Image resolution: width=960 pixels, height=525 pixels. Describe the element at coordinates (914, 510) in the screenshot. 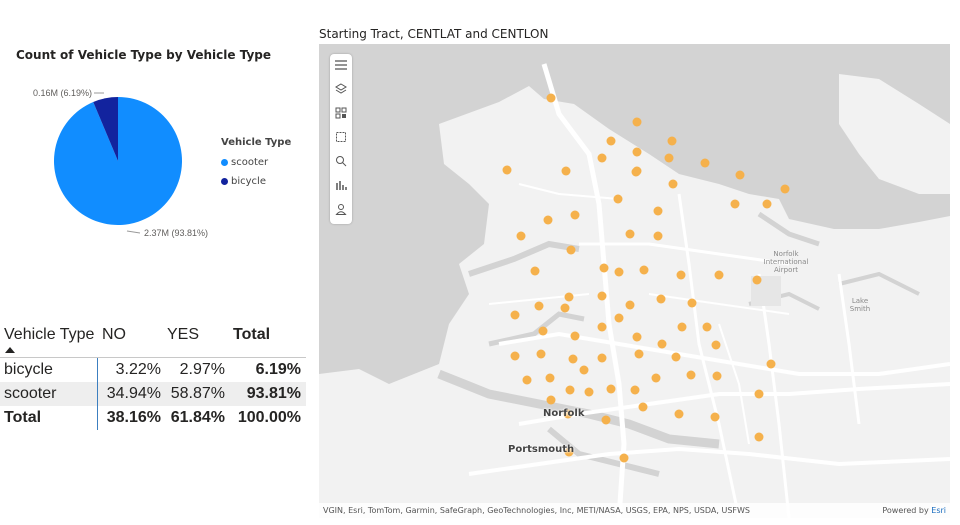

I see `powered-by: Powered by Esri` at that location.